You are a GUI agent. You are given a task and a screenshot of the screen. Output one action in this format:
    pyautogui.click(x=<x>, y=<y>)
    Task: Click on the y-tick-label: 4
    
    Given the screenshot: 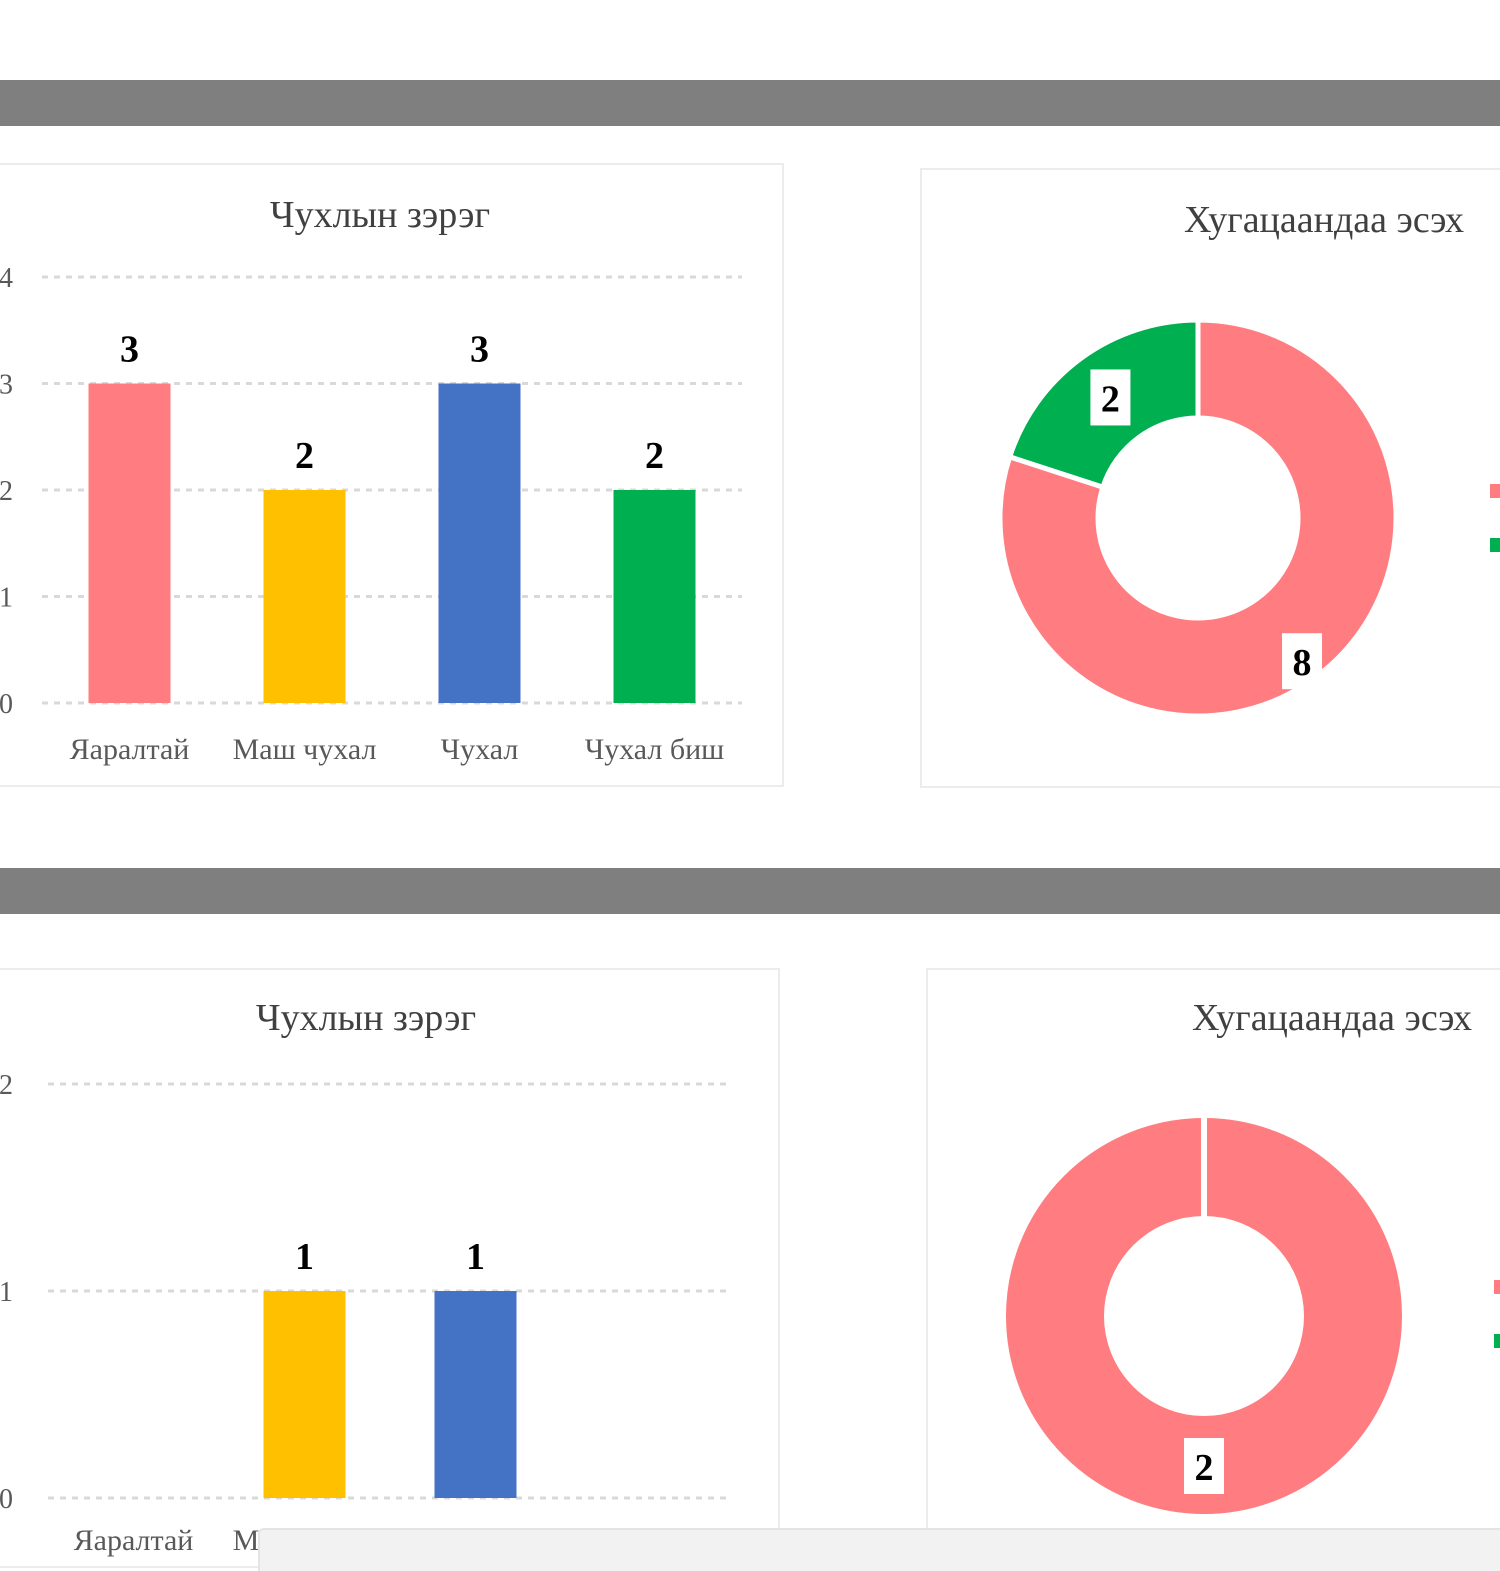 What is the action you would take?
    pyautogui.click(x=6, y=278)
    